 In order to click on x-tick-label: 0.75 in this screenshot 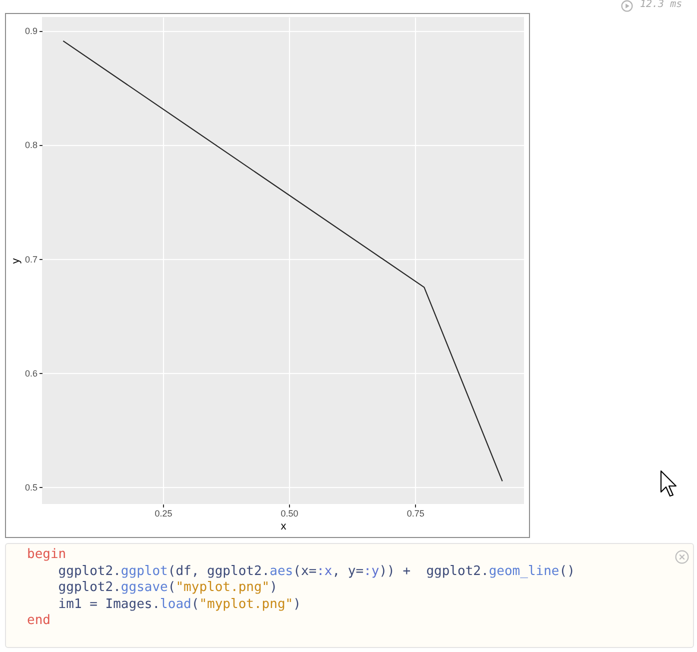, I will do `click(415, 513)`.